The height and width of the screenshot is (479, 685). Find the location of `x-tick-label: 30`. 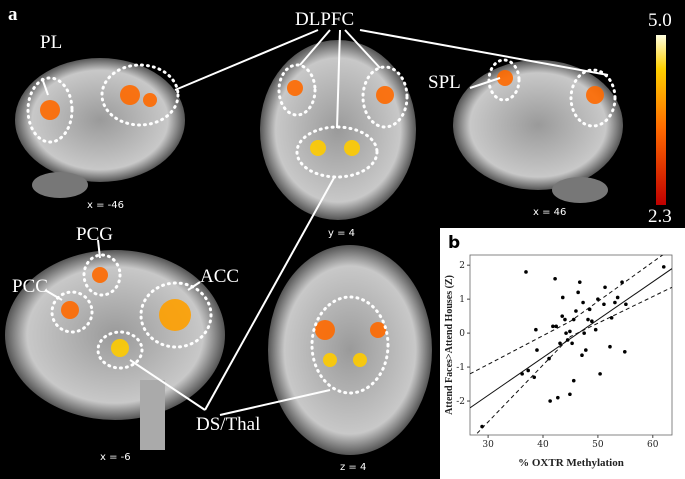

x-tick-label: 30 is located at coordinates (488, 445).